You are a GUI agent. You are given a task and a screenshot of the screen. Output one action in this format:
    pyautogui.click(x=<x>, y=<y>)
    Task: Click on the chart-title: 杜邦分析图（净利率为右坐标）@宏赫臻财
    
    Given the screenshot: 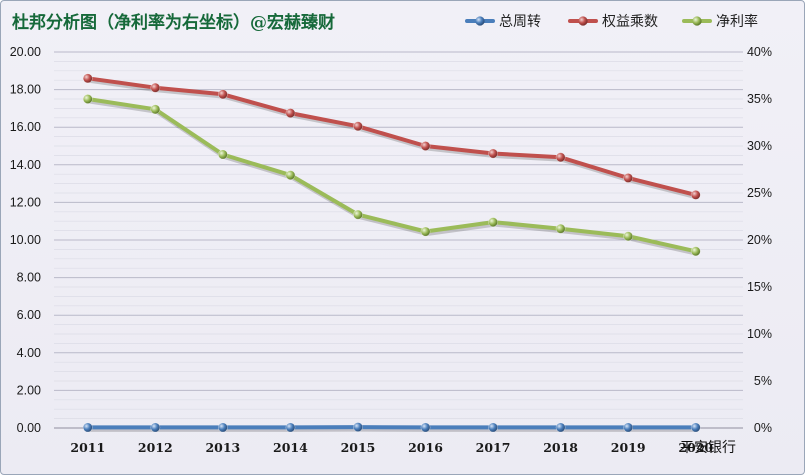 What is the action you would take?
    pyautogui.click(x=173, y=22)
    